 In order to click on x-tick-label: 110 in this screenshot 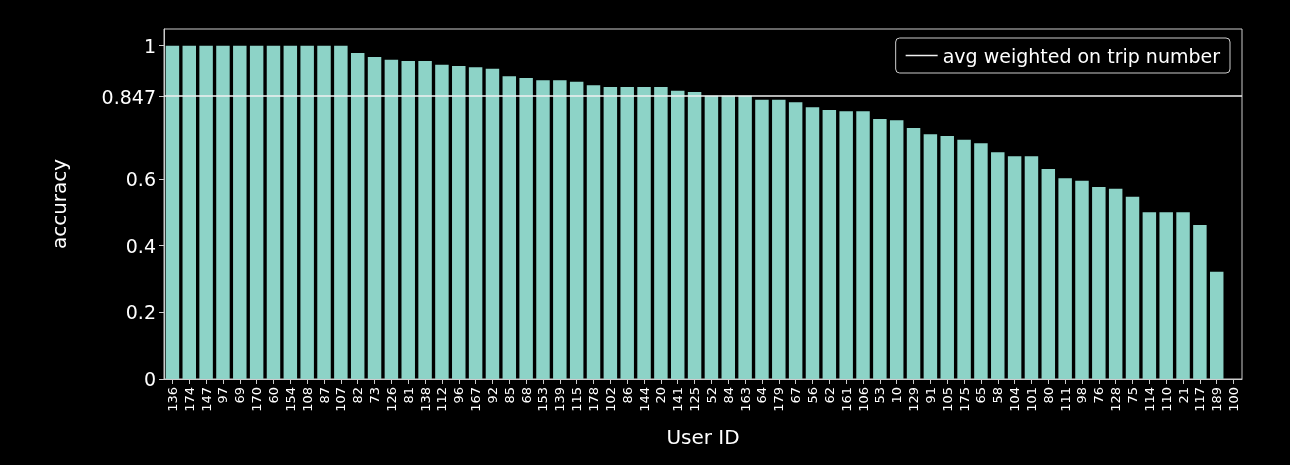, I will do `click(1166, 399)`.